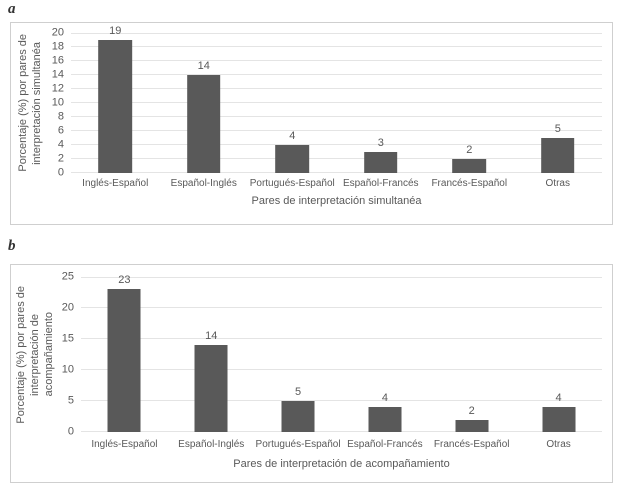 The width and height of the screenshot is (624, 491). Describe the element at coordinates (67, 276) in the screenshot. I see `y-tick-label: 25` at that location.